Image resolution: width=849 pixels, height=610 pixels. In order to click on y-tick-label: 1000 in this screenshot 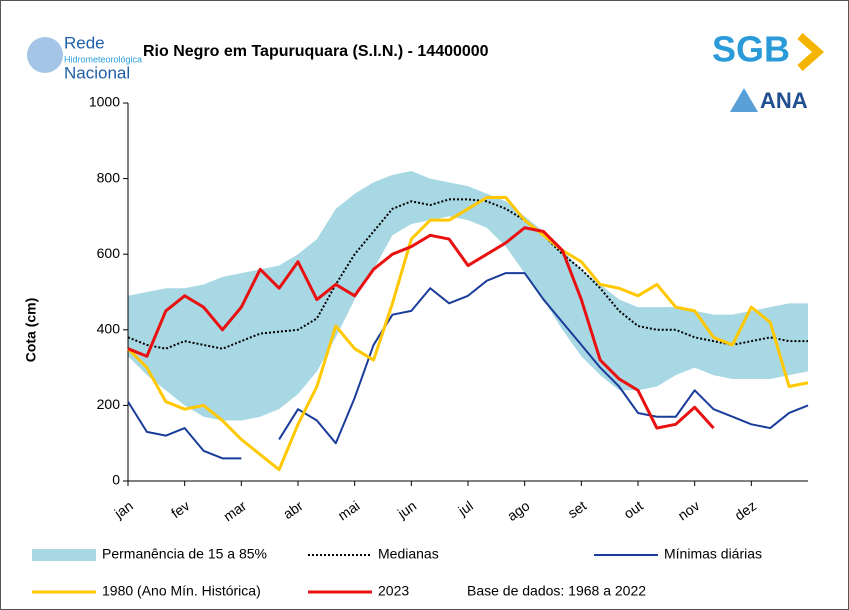, I will do `click(104, 102)`.